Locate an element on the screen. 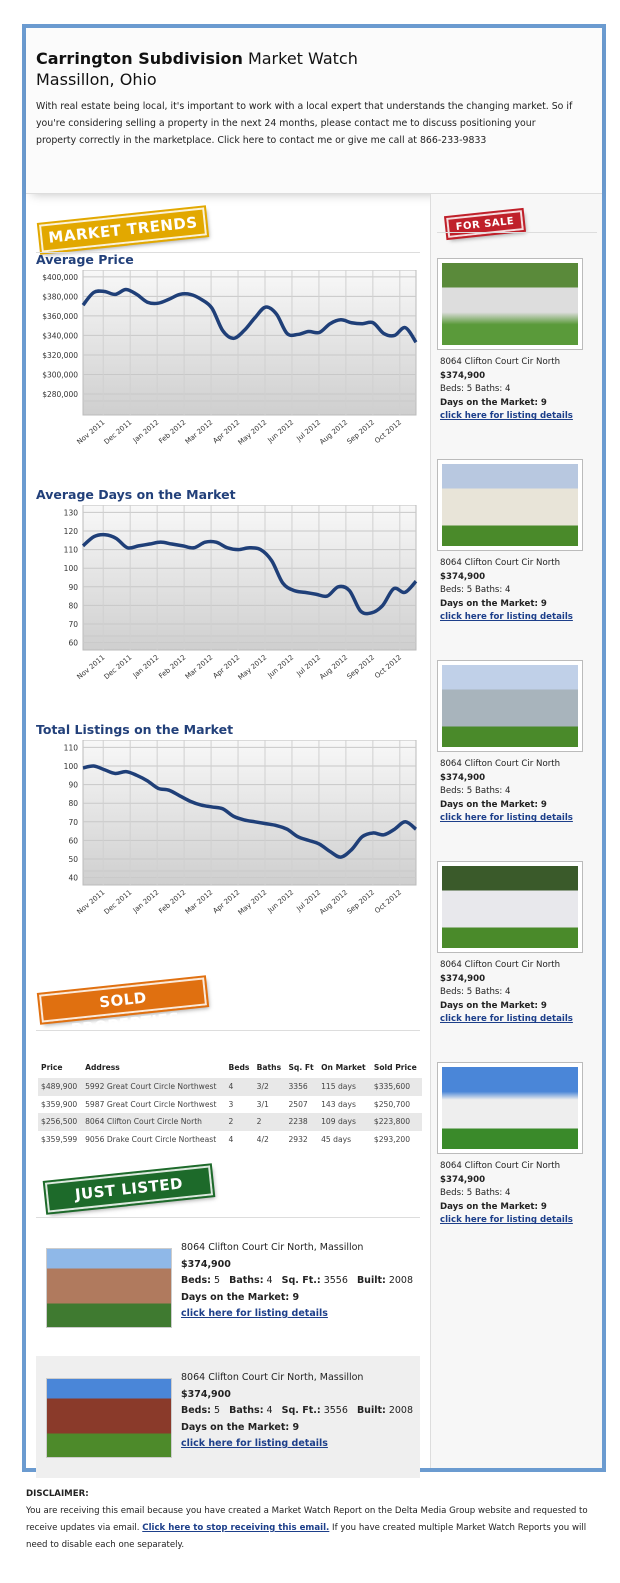 This screenshot has height=1583, width=620. y-tick-label: 110 is located at coordinates (71, 550).